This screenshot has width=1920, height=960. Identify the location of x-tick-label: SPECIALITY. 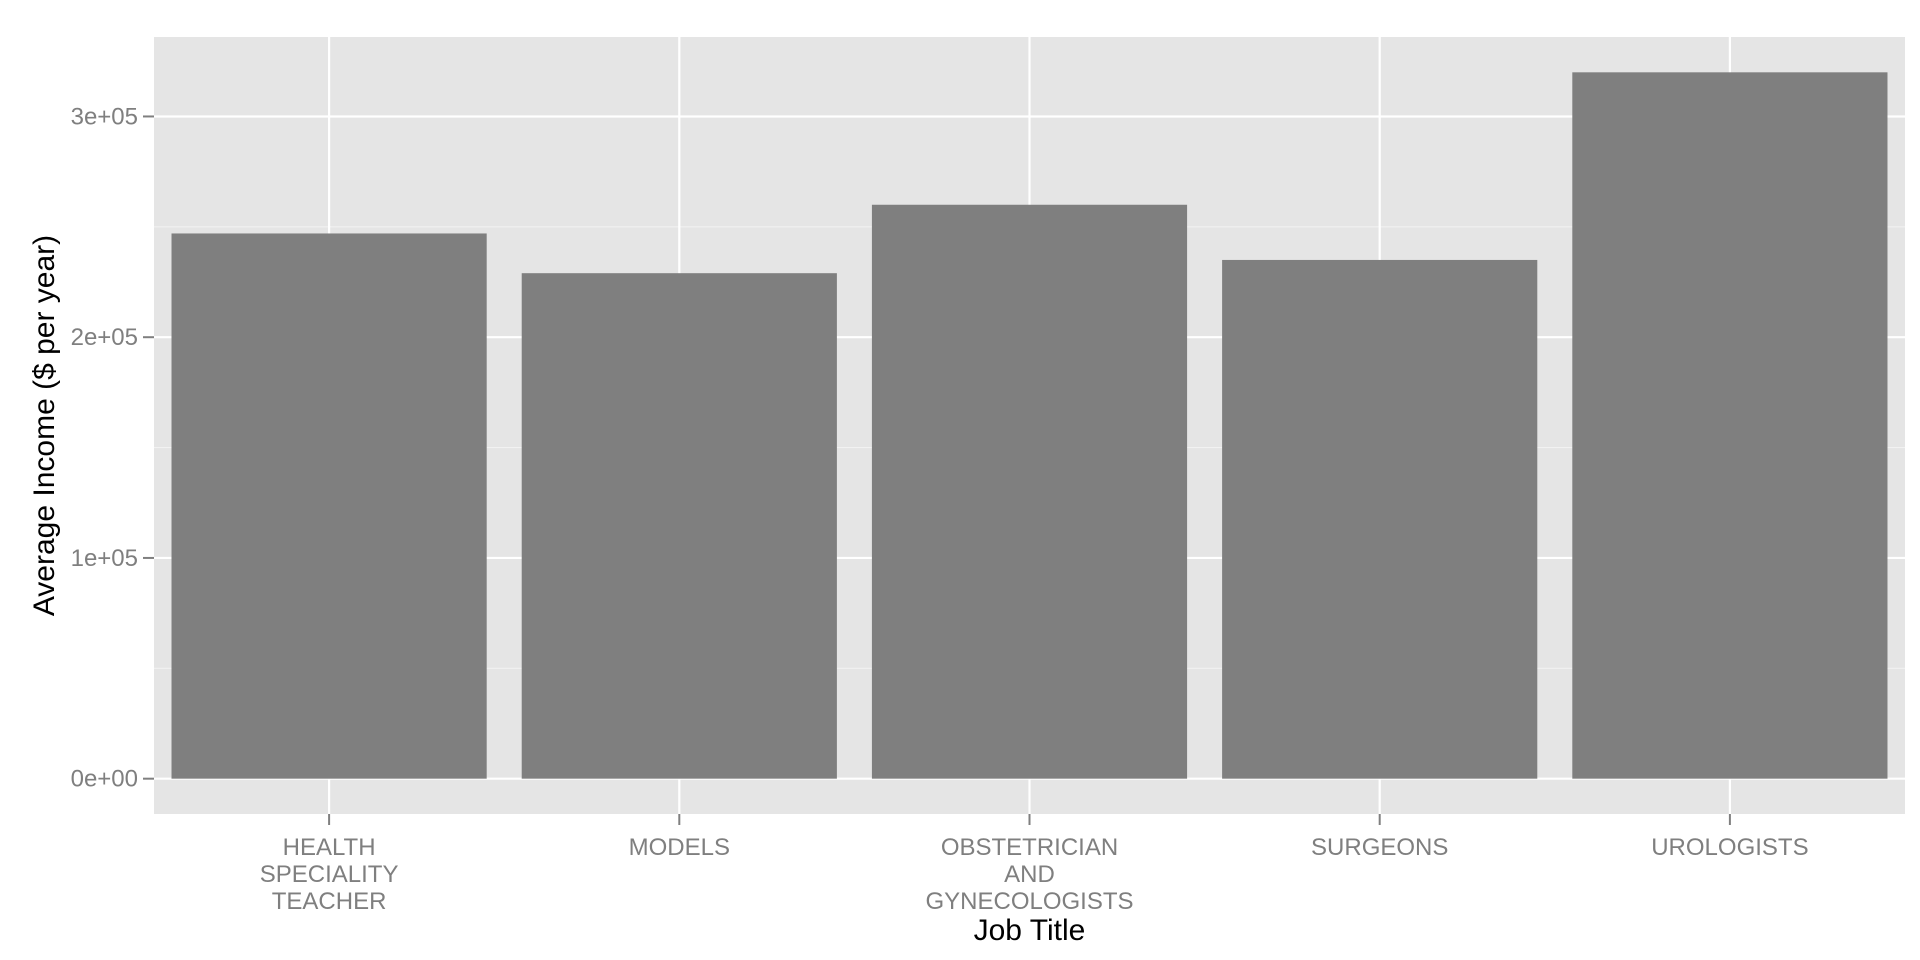
(329, 874).